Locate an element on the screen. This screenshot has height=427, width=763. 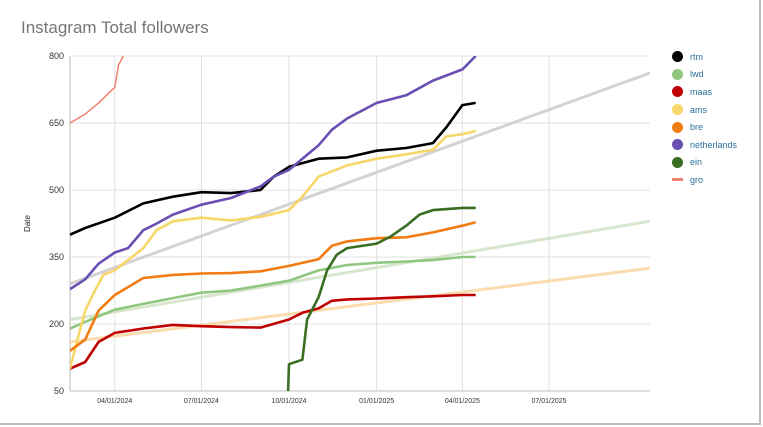
y-tick-label: 200 is located at coordinates (56, 324).